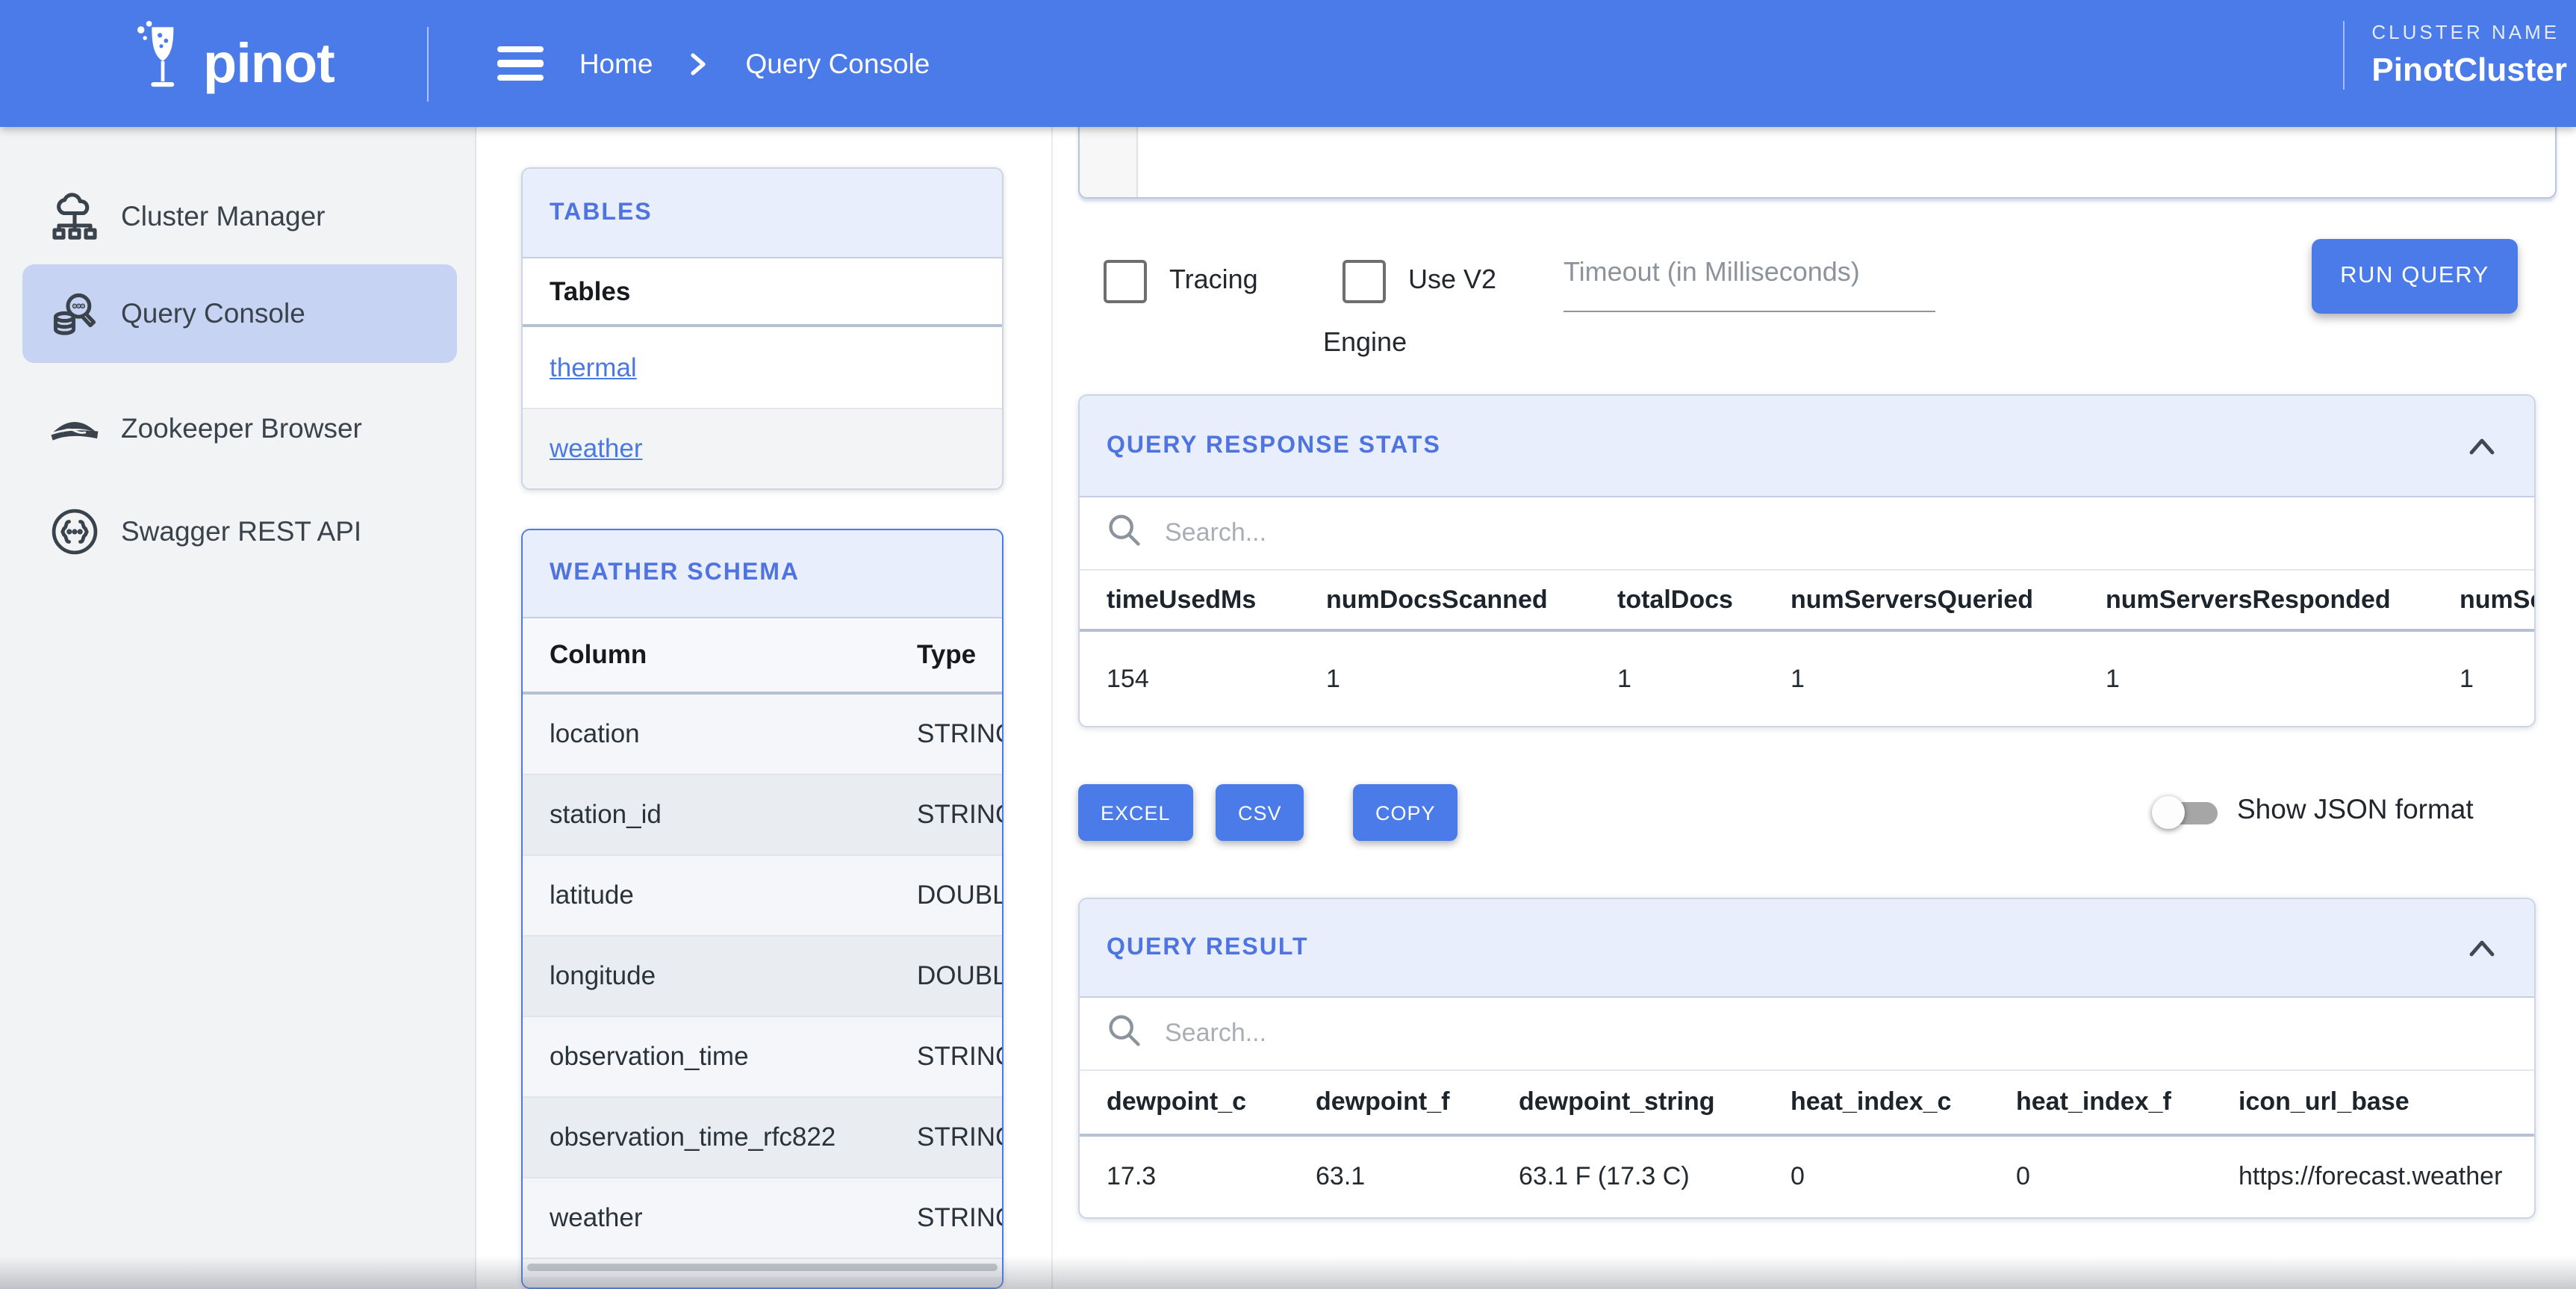 This screenshot has height=1289, width=2576. I want to click on query-editor, so click(1817, 163).